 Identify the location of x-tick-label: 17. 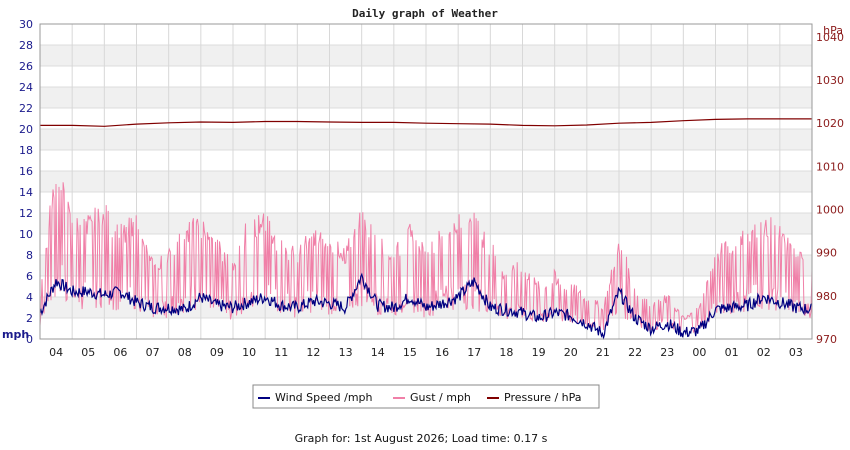
(474, 352).